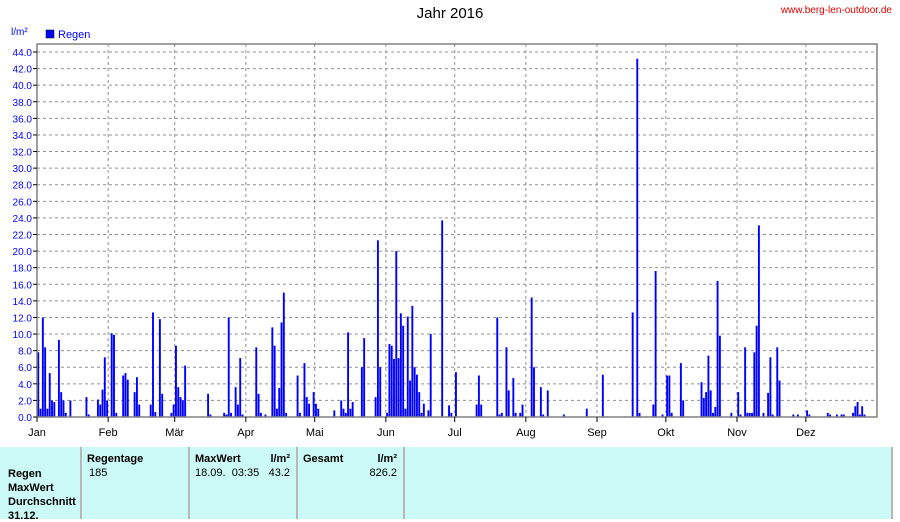  I want to click on y-tick-label: 10.0, so click(23, 335).